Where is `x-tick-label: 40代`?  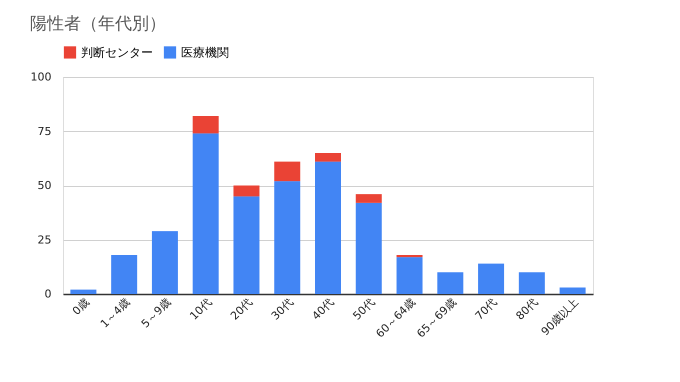
x-tick-label: 40代 is located at coordinates (323, 309).